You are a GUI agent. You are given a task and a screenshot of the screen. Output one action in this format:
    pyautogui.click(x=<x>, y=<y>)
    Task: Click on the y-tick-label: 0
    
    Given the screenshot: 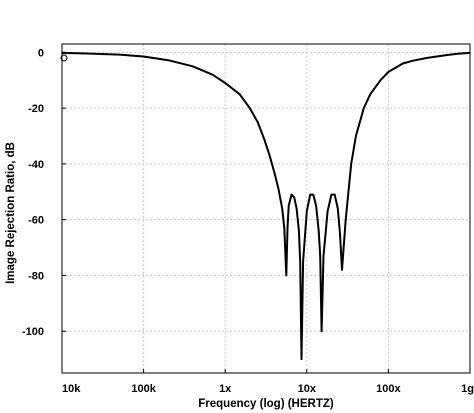 What is the action you would take?
    pyautogui.click(x=41, y=53)
    